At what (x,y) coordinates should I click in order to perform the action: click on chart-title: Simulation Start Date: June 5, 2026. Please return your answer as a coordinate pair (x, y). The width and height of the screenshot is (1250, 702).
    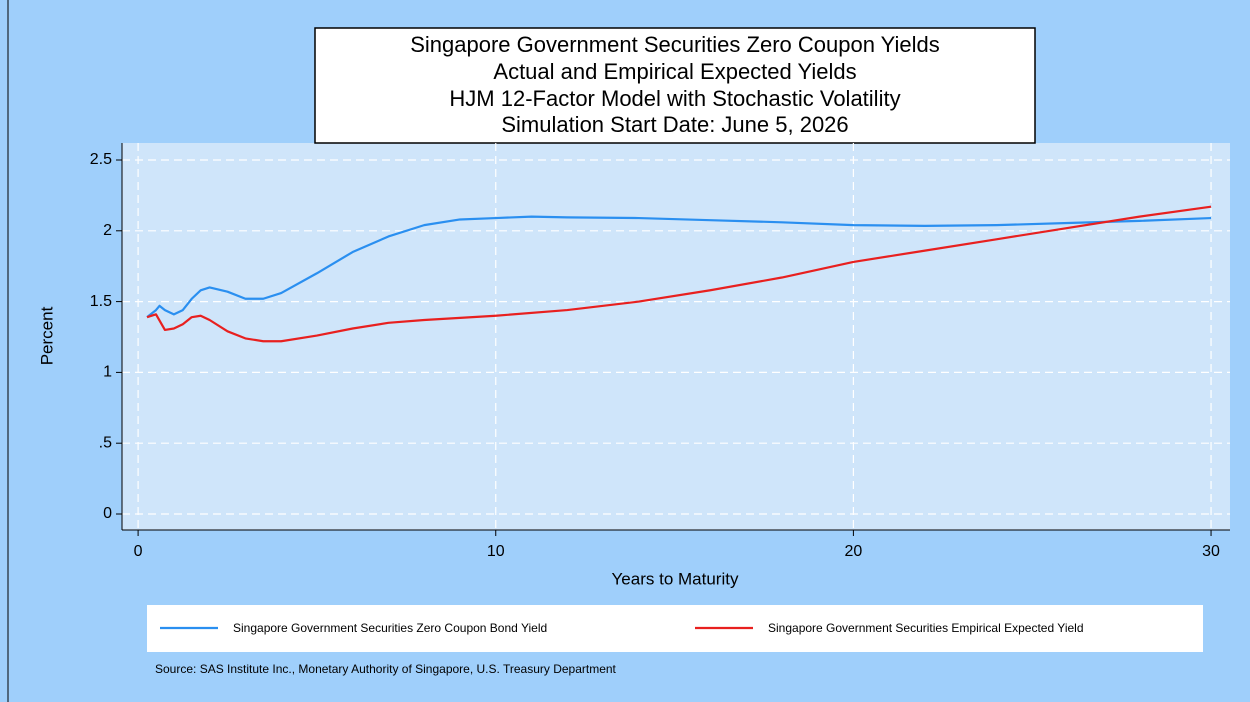
    Looking at the image, I should click on (674, 124).